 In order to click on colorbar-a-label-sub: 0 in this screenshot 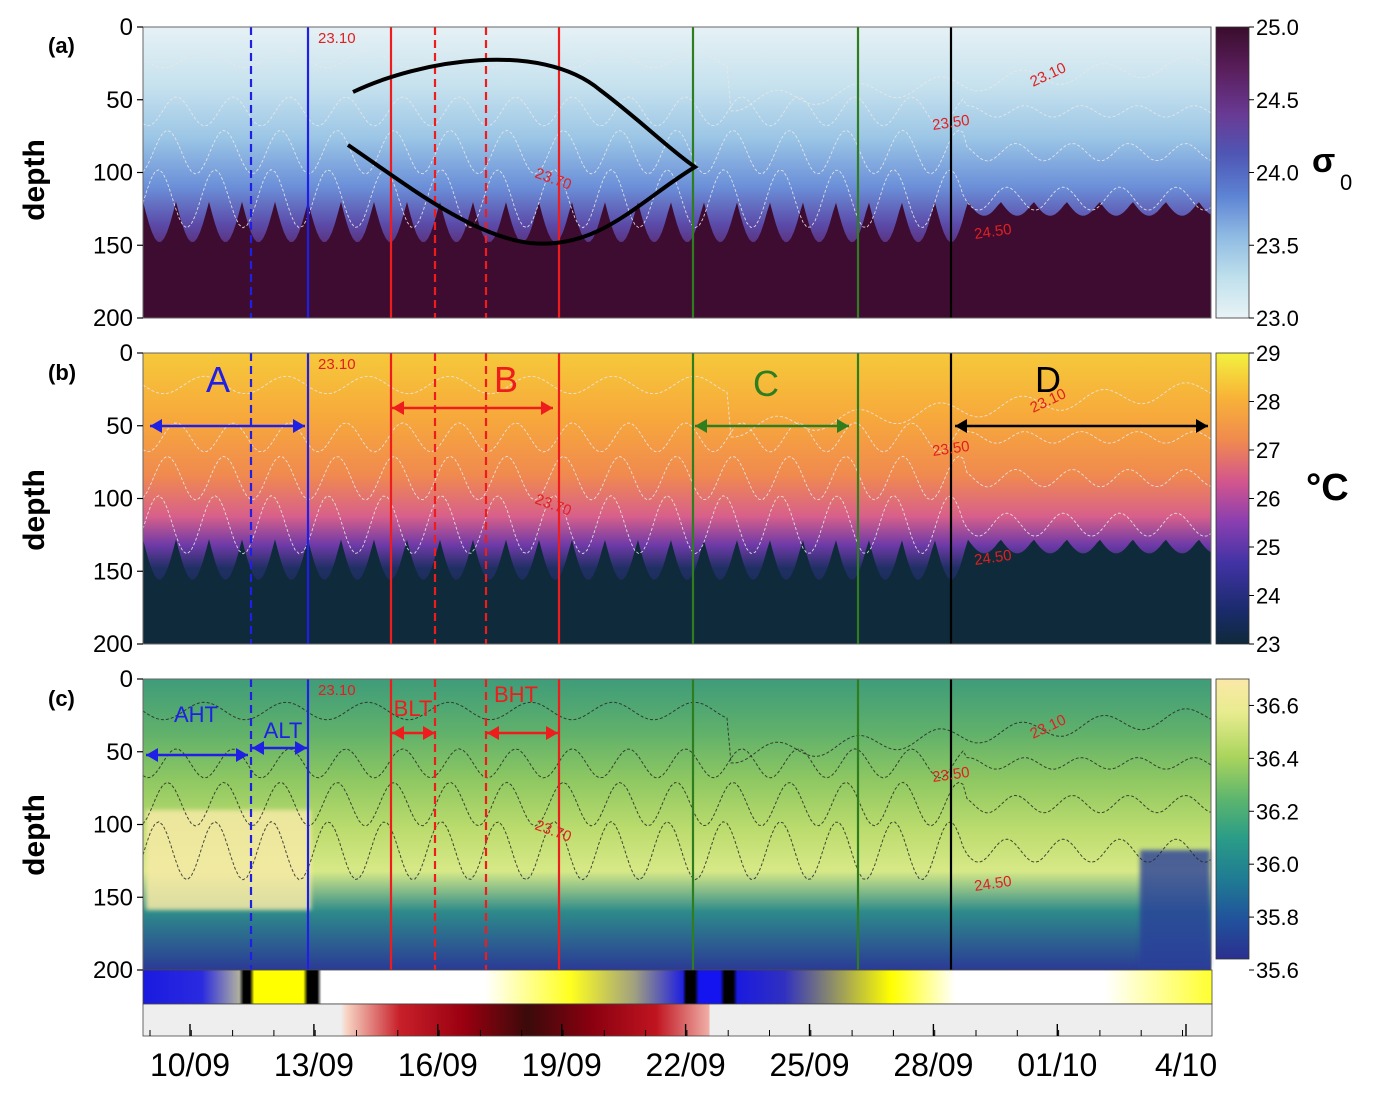, I will do `click(1346, 182)`.